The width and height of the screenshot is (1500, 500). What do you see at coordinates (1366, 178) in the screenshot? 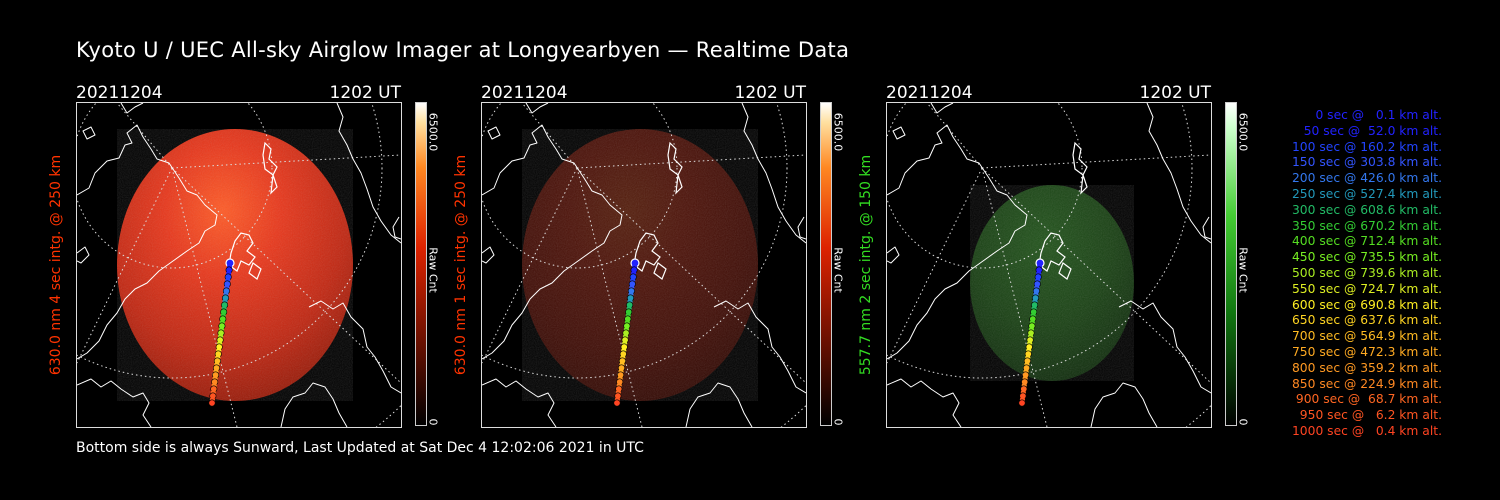
I see `legend-item: 200 sec @ 426.0 km alt.` at bounding box center [1366, 178].